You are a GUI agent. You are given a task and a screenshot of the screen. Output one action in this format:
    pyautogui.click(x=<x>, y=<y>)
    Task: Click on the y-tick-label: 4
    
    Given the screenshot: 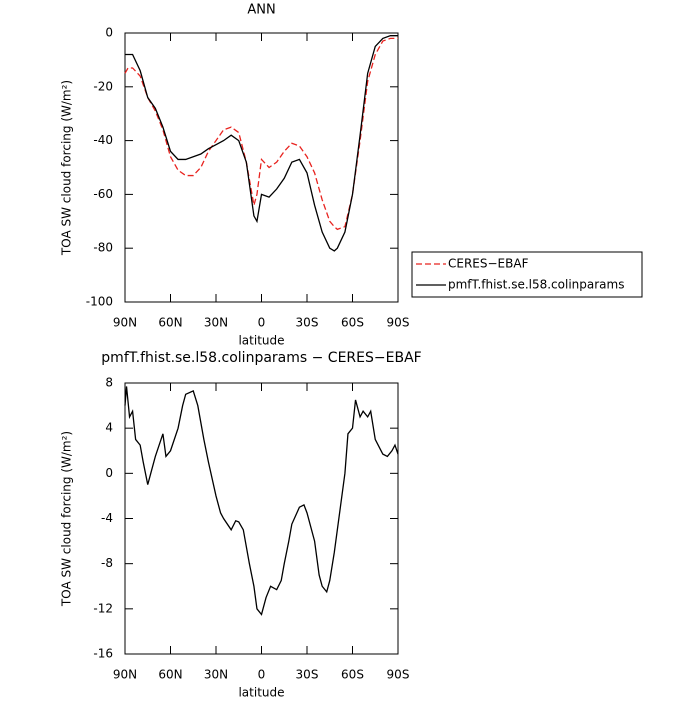 What is the action you would take?
    pyautogui.click(x=109, y=428)
    